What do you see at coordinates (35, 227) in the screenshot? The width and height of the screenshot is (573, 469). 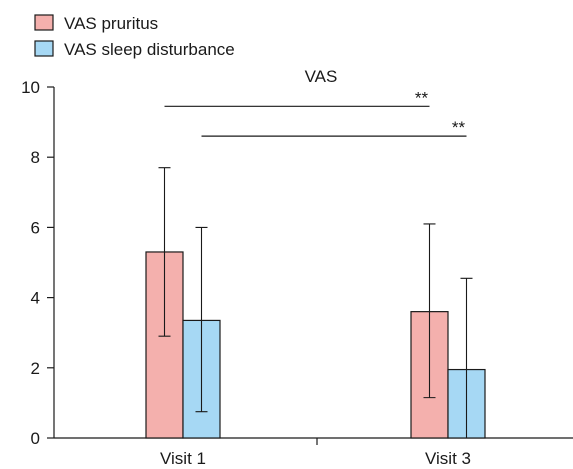 I see `y-tick-label: 6` at bounding box center [35, 227].